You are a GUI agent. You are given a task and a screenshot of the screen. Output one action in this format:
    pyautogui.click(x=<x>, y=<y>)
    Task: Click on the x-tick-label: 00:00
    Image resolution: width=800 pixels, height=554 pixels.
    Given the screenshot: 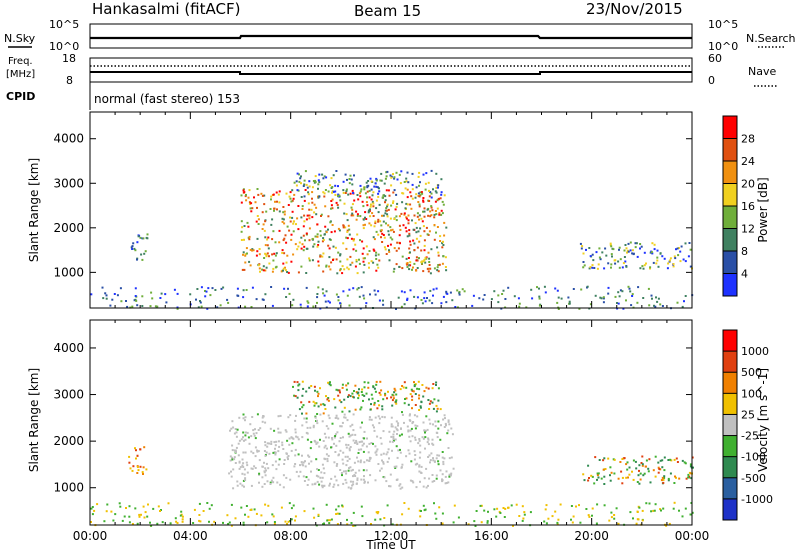 What is the action you would take?
    pyautogui.click(x=90, y=536)
    